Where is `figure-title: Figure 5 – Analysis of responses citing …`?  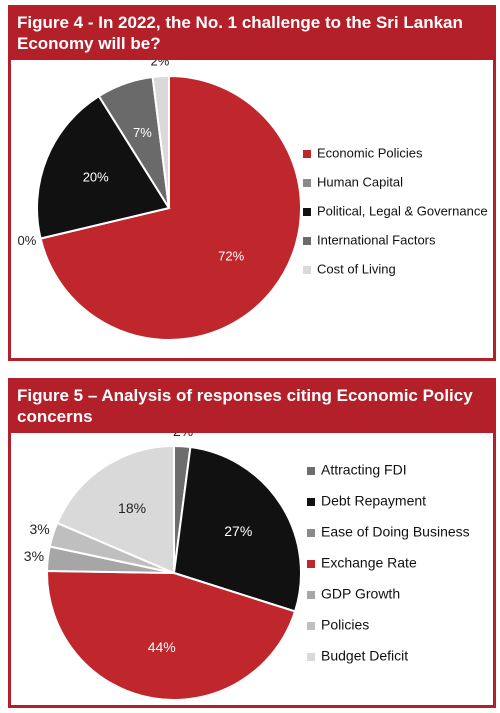 figure-title: Figure 5 – Analysis of responses citing … is located at coordinates (252, 407).